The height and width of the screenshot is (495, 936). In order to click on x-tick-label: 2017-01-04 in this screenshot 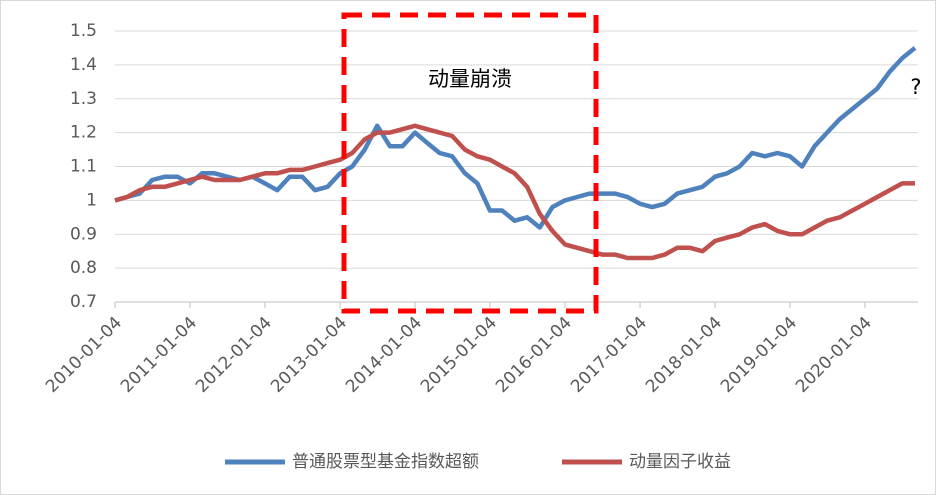, I will do `click(609, 355)`.